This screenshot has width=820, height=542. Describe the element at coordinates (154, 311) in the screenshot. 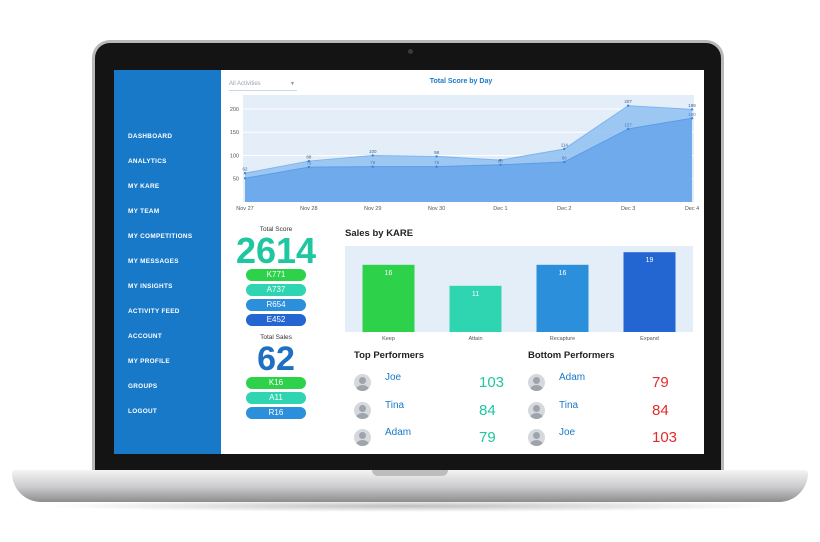

I see `sidebar-item-activity-feed: ACTIVITY FEED` at that location.